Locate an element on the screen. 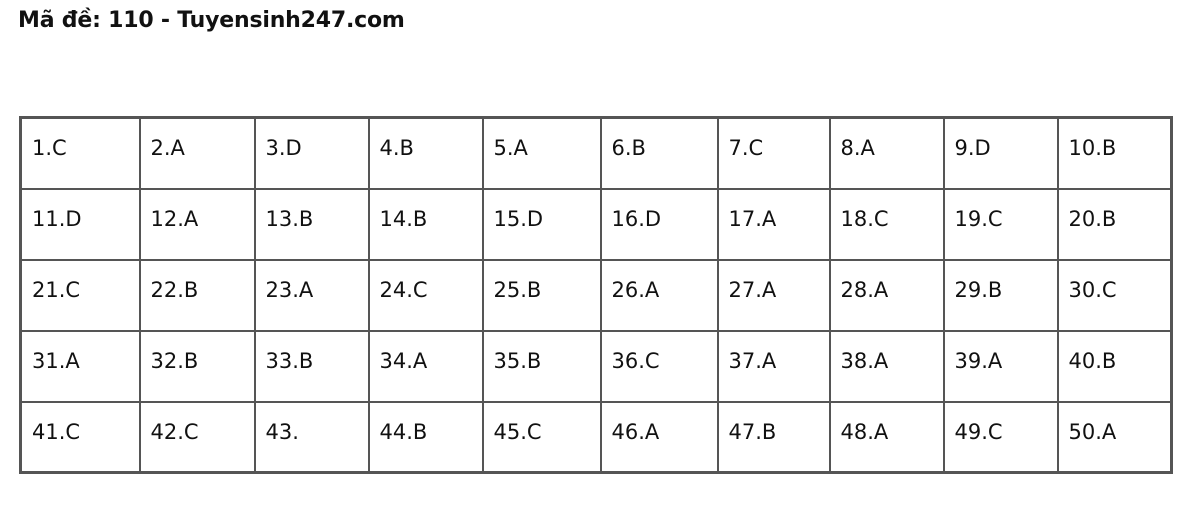 The image size is (1200, 514). answer-cell: 21.C is located at coordinates (80, 295).